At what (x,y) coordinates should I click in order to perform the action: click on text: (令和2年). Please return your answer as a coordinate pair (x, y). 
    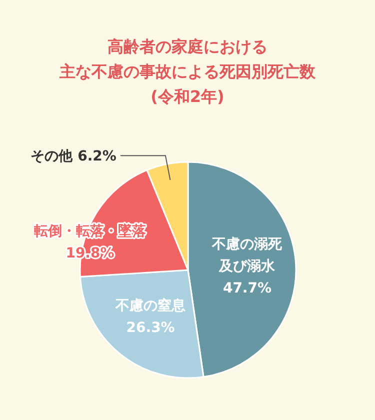
    Looking at the image, I should click on (187, 96).